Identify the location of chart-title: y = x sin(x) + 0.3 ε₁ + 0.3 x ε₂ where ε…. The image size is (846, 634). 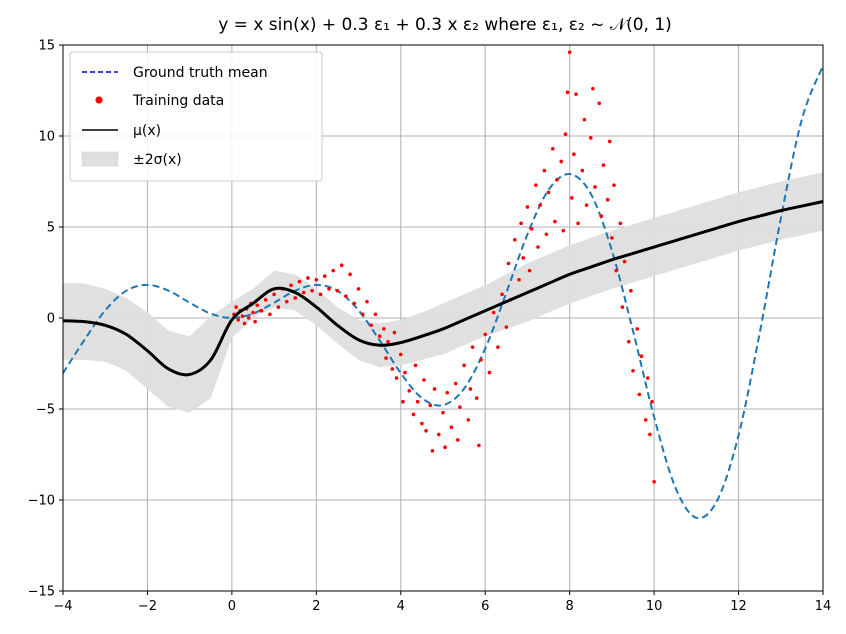
(445, 25).